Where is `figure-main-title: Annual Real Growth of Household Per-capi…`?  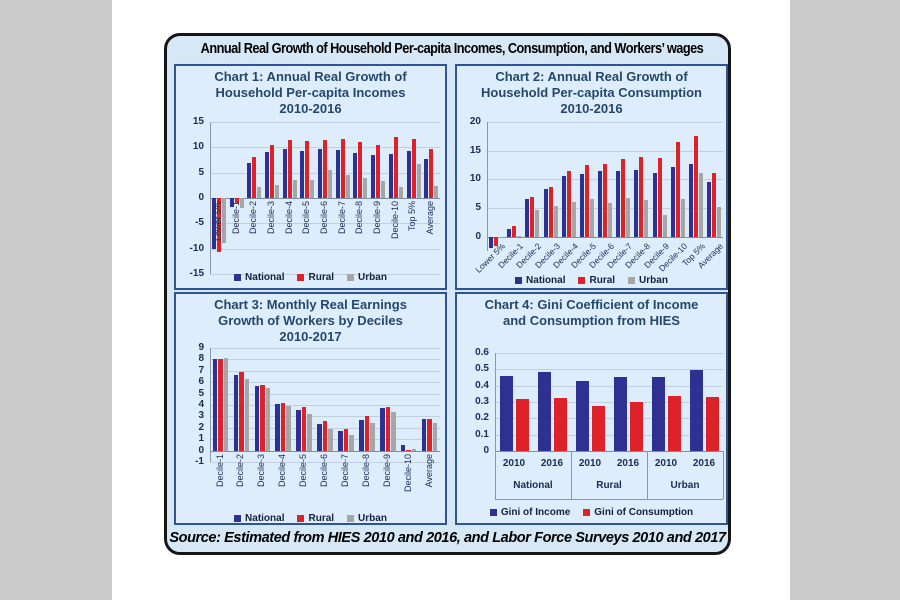 figure-main-title: Annual Real Growth of Household Per-capi… is located at coordinates (452, 49).